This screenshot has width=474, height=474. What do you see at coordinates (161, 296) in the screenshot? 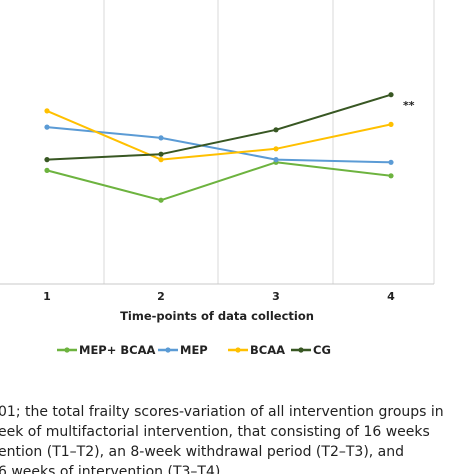
I see `x-tick-label: 2` at bounding box center [161, 296].